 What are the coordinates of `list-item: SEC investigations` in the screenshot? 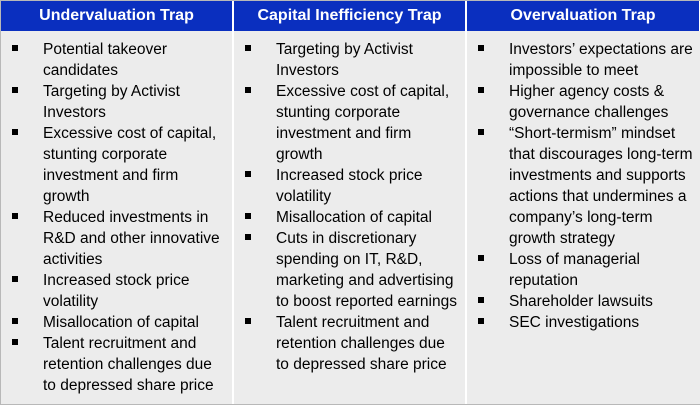 It's located at (581, 322).